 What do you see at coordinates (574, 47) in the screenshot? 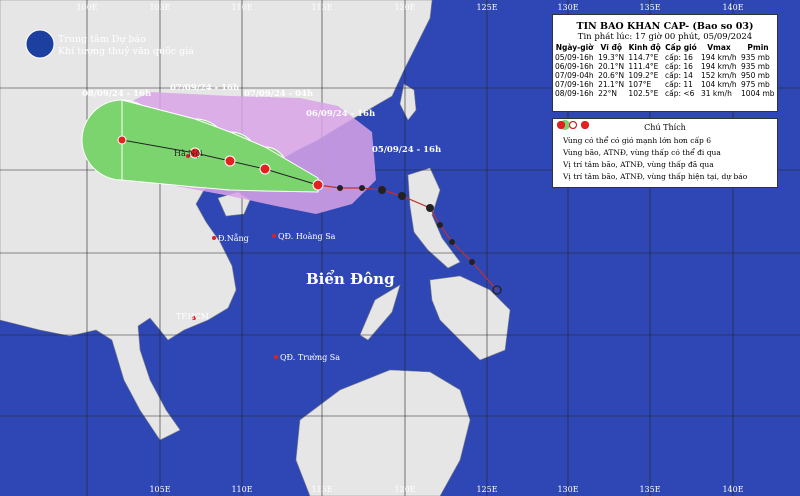
I see `column-header: Ngày-giờ` at bounding box center [574, 47].